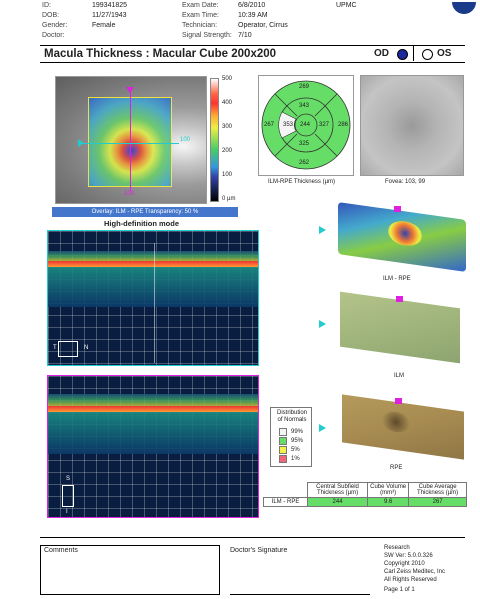  I want to click on summary-header: Cube Volume (mm³), so click(388, 490).